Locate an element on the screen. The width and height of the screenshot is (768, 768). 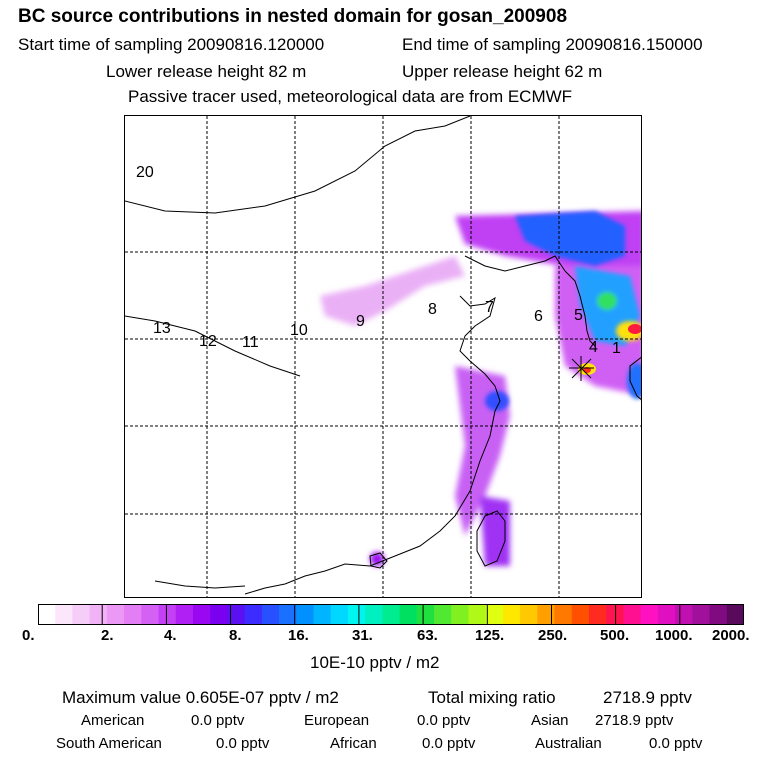
colorbar-tick: 500. is located at coordinates (615, 635).